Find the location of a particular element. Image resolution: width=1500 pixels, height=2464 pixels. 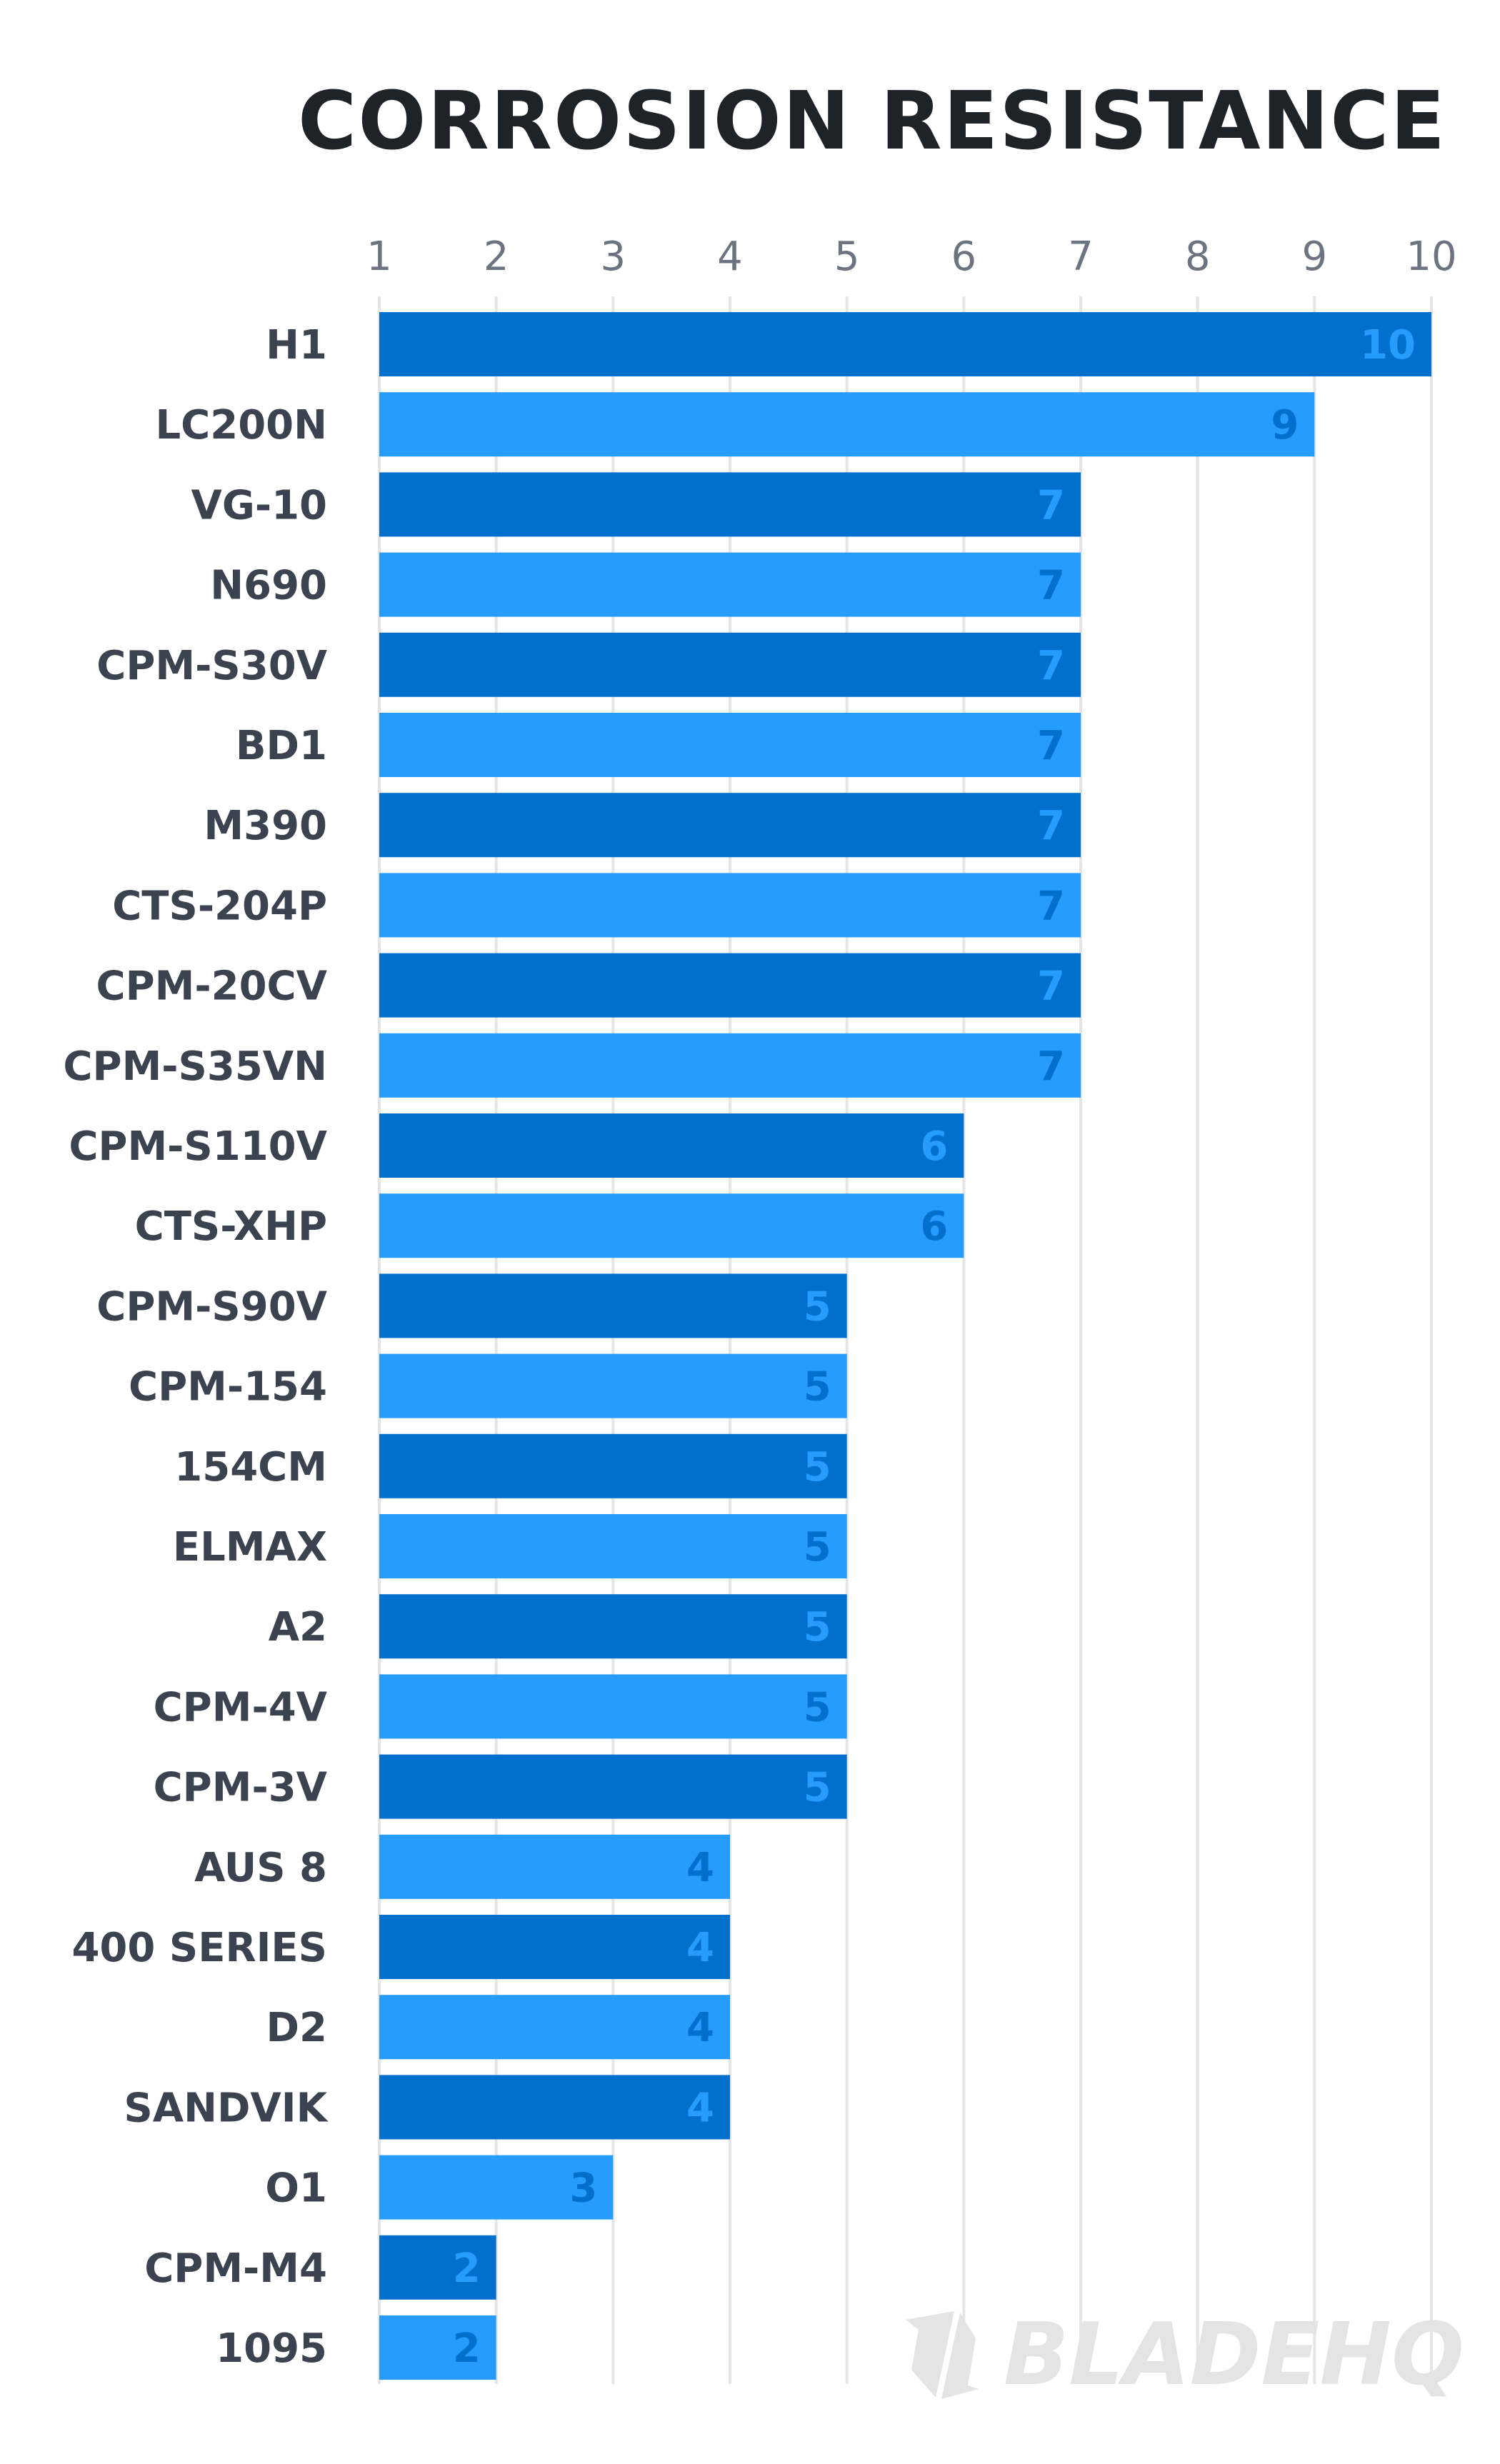

bar-row: 1095 2 is located at coordinates (356, 2347).